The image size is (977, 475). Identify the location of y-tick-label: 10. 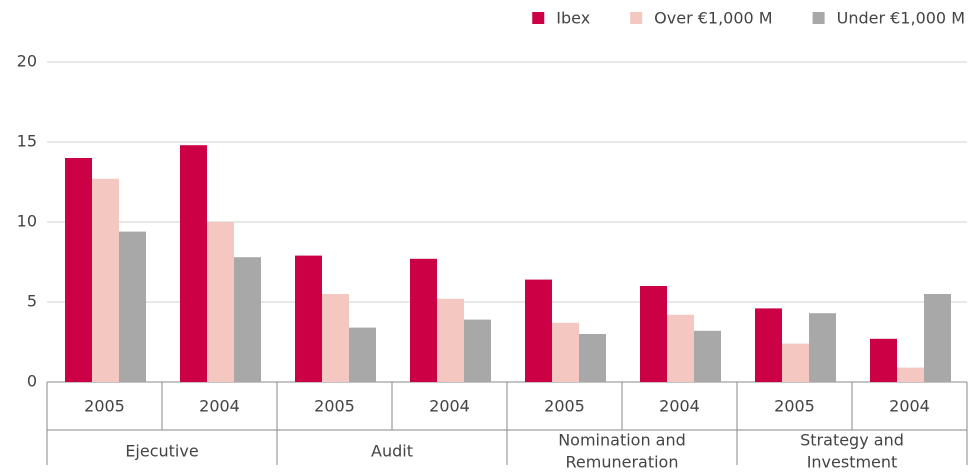
(27, 221).